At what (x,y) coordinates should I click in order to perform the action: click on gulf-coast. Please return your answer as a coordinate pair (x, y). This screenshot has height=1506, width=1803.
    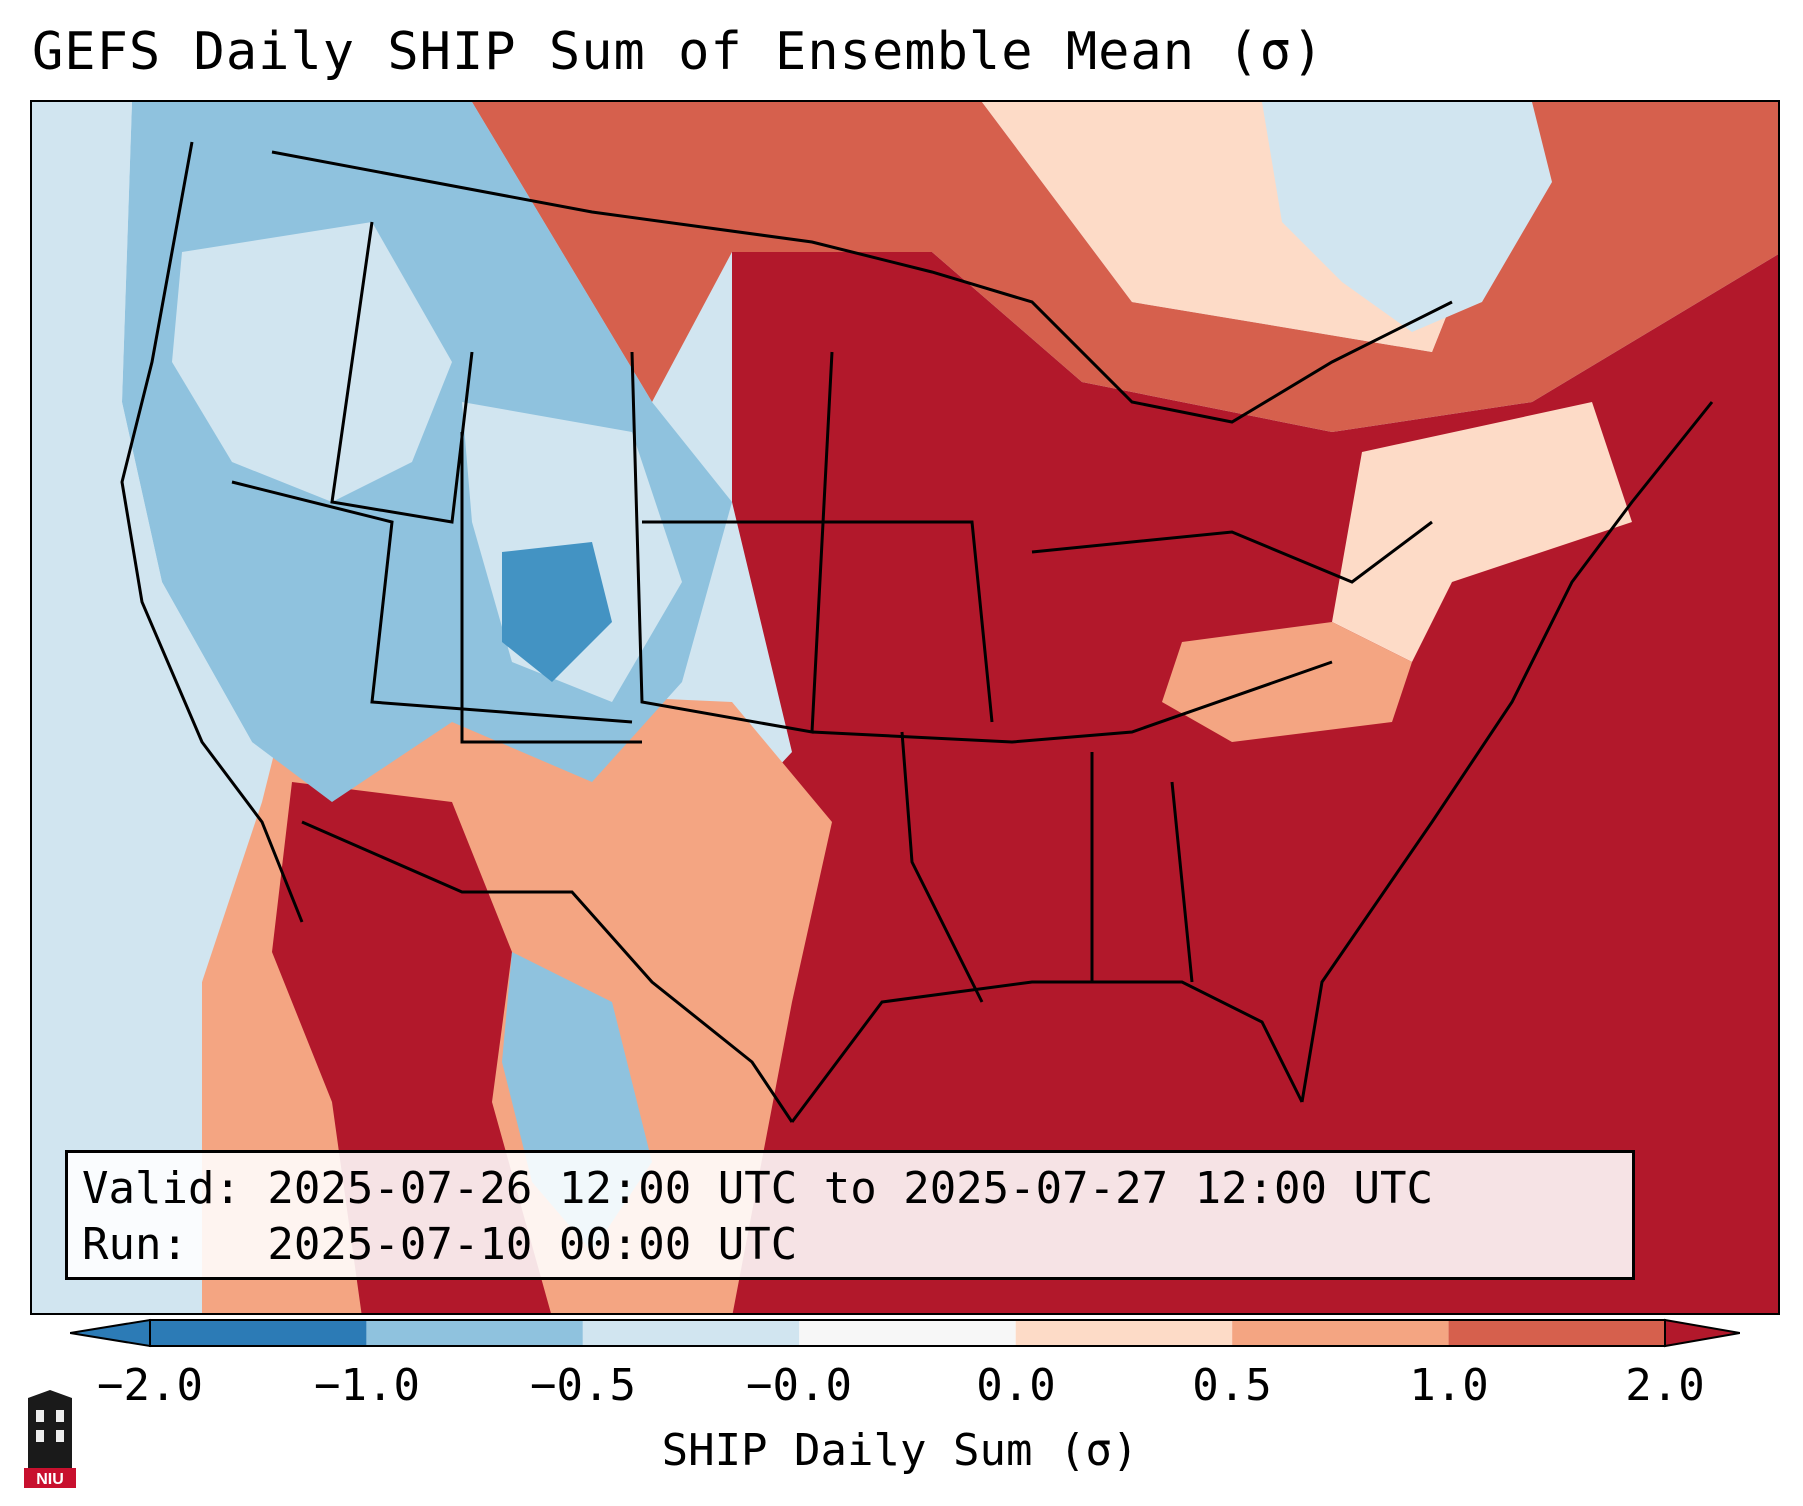
    Looking at the image, I should click on (1047, 1051).